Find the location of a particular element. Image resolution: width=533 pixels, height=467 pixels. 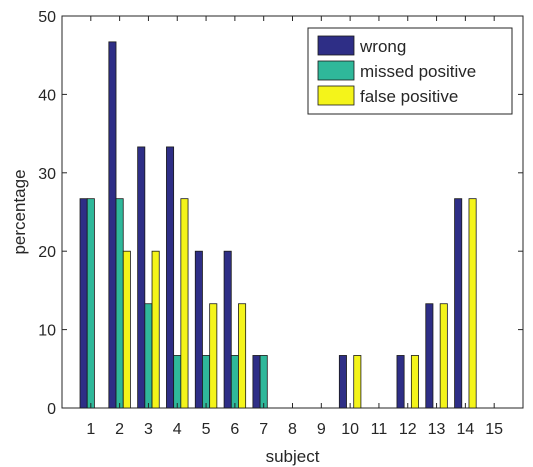

x-tick-label: 2 is located at coordinates (119, 429).